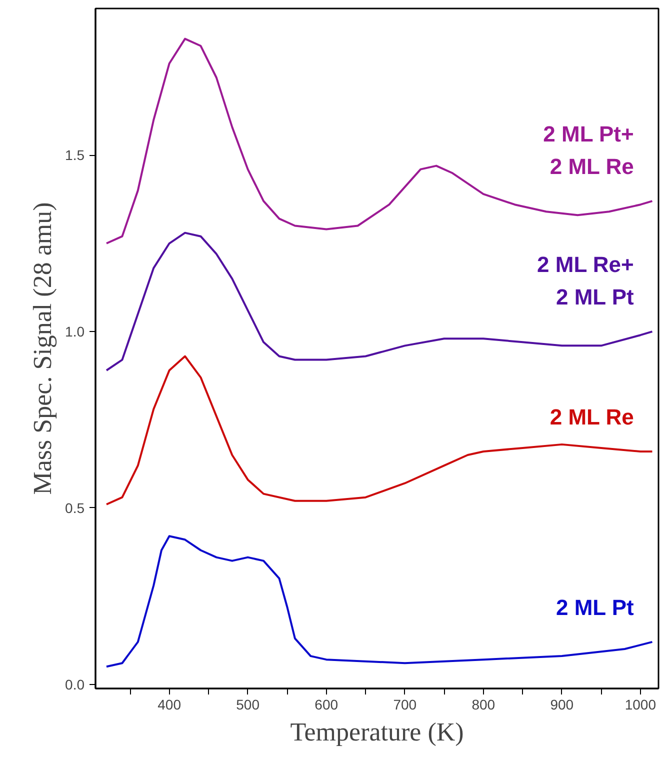 The height and width of the screenshot is (768, 662). Describe the element at coordinates (379, 601) in the screenshot. I see `line-series` at that location.